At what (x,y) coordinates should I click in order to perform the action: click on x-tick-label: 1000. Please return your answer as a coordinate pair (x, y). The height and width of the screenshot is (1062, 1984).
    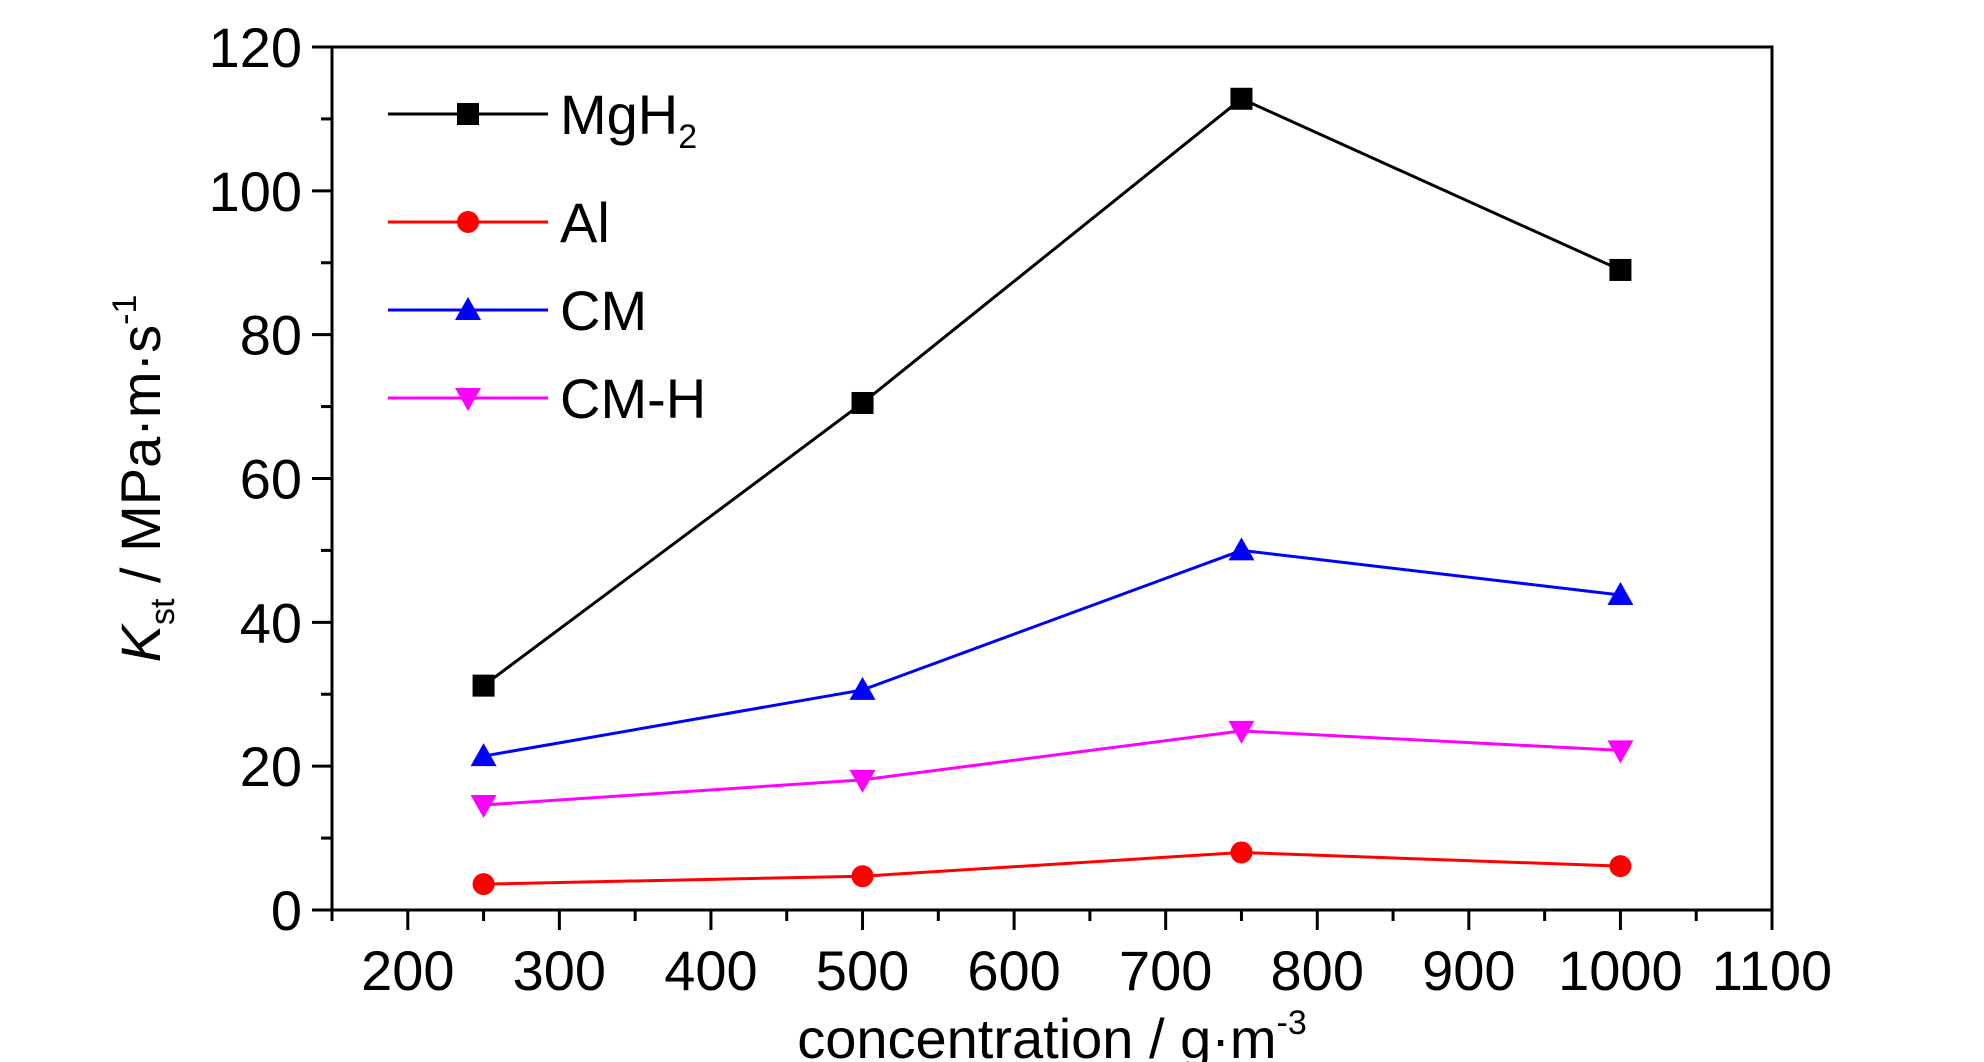
    Looking at the image, I should click on (1620, 970).